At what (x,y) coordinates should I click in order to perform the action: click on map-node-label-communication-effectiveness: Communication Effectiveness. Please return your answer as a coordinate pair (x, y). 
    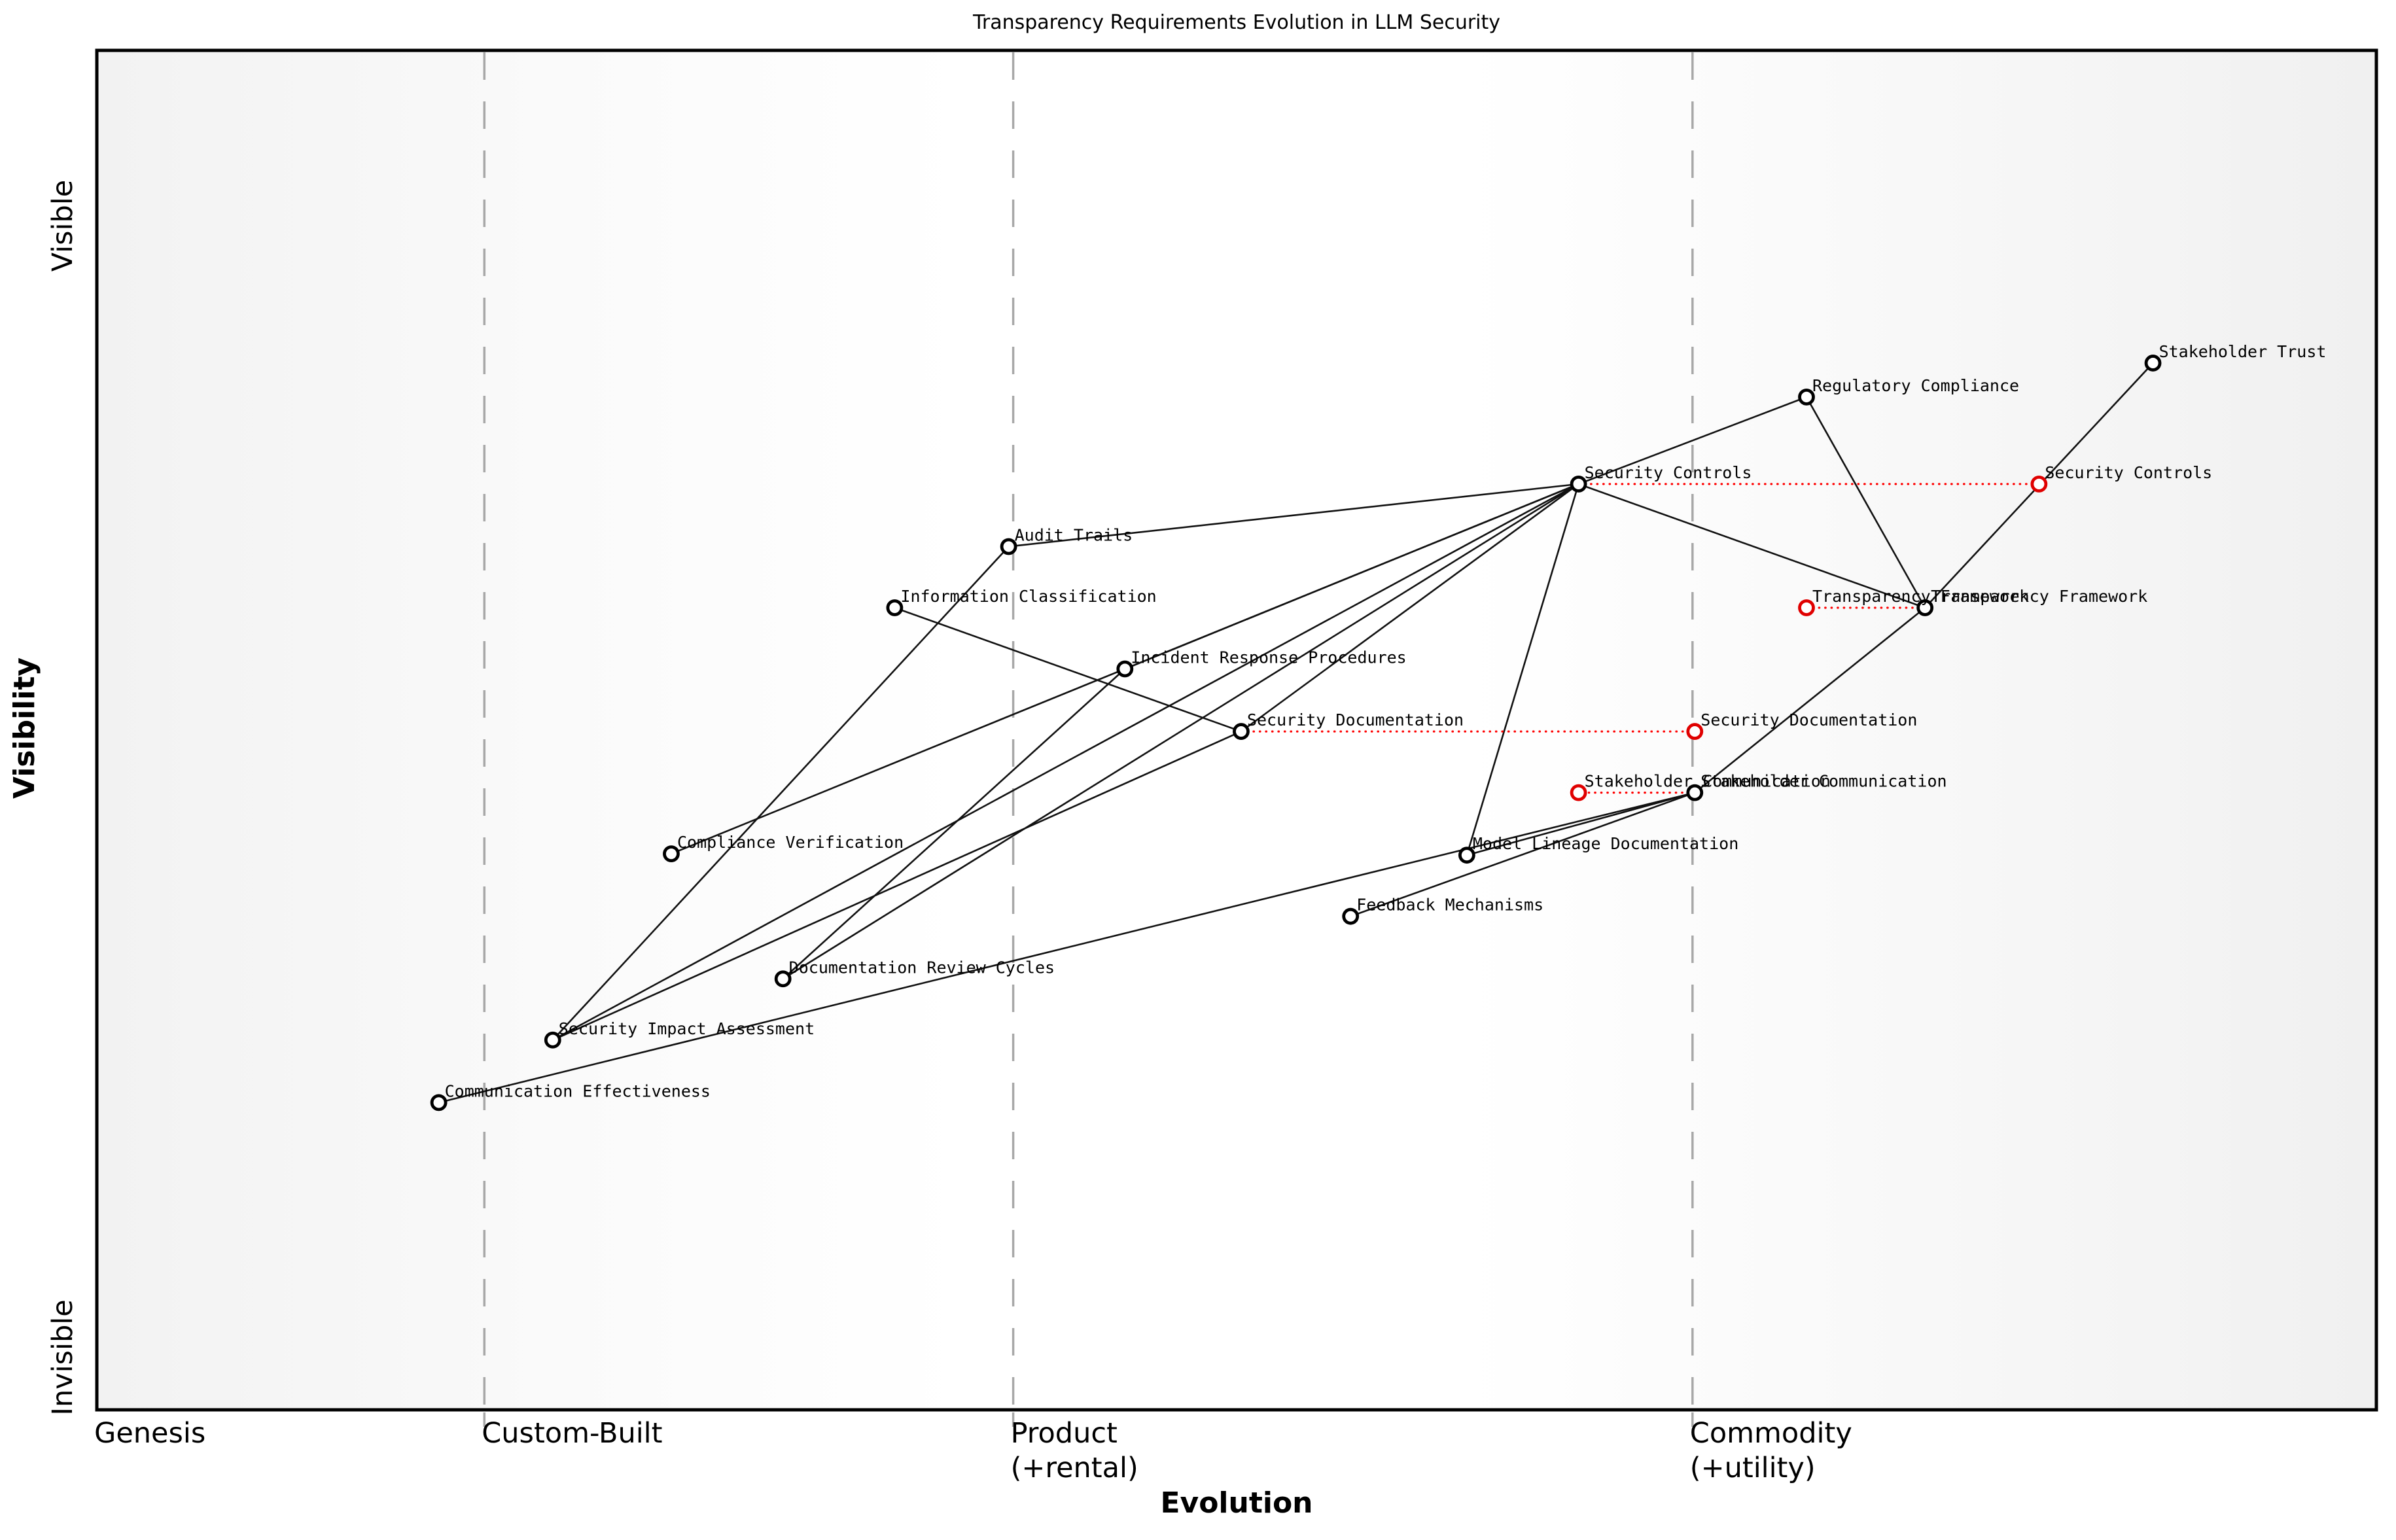
    Looking at the image, I should click on (578, 1090).